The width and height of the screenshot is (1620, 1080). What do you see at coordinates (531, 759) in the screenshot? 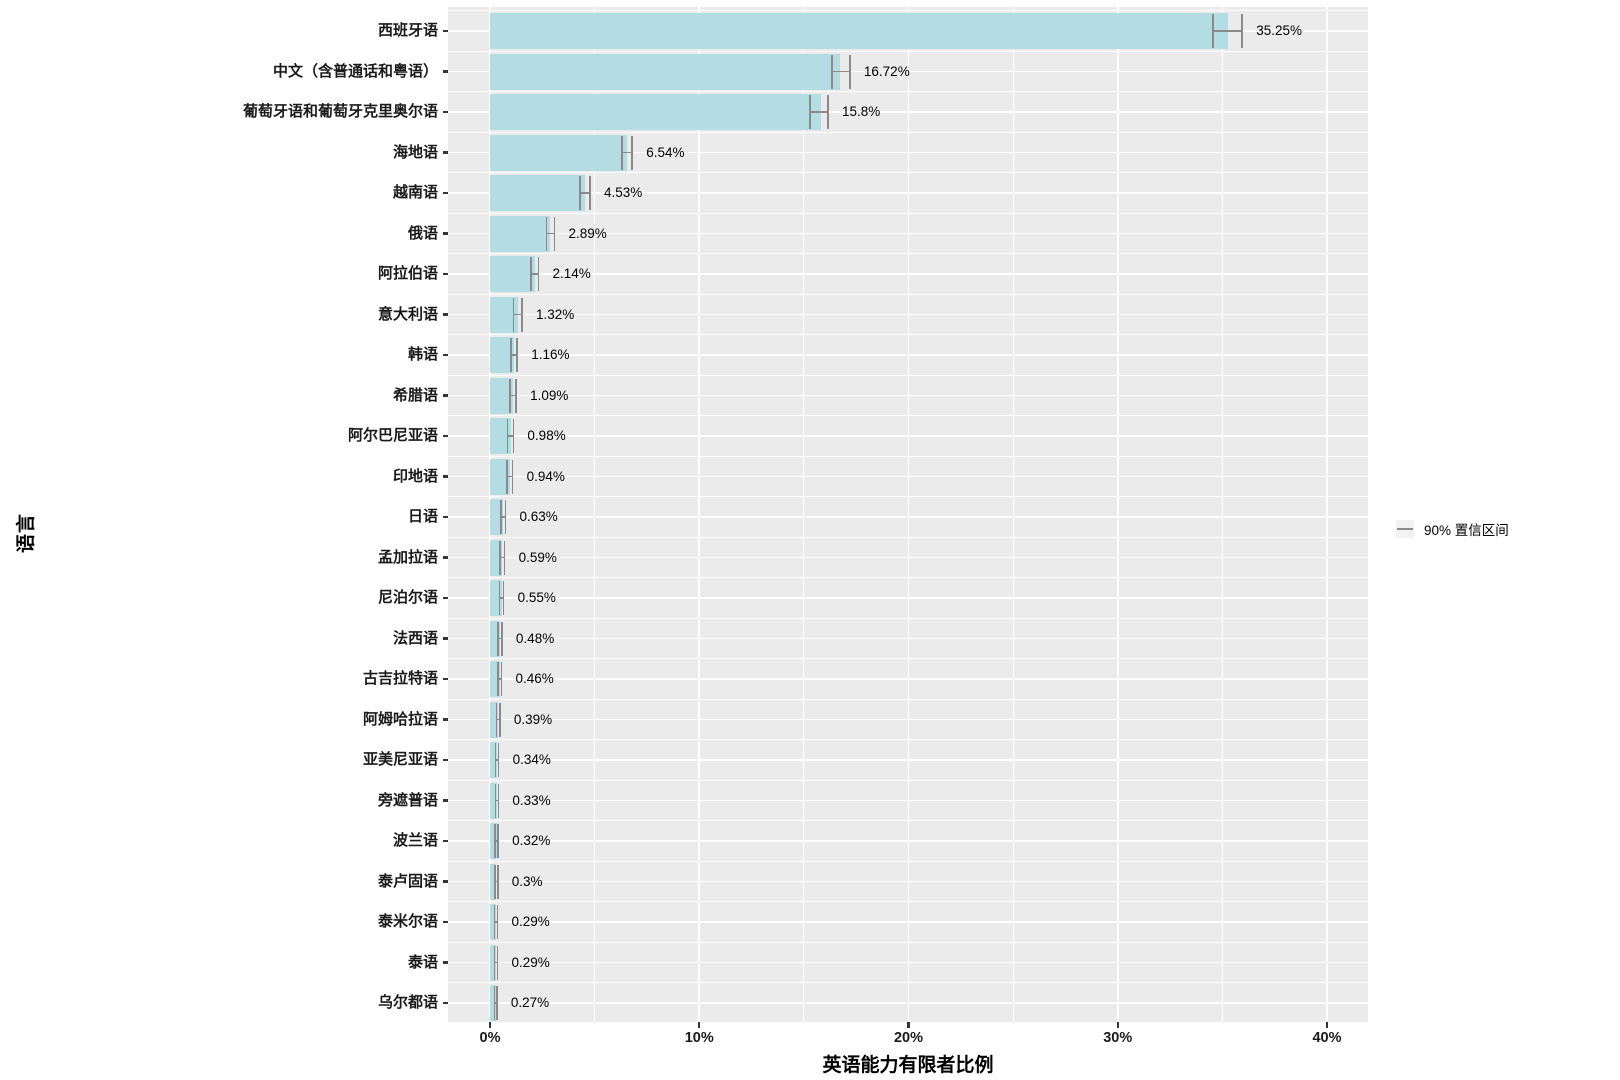
I see `bar-value-label: 0.34%` at bounding box center [531, 759].